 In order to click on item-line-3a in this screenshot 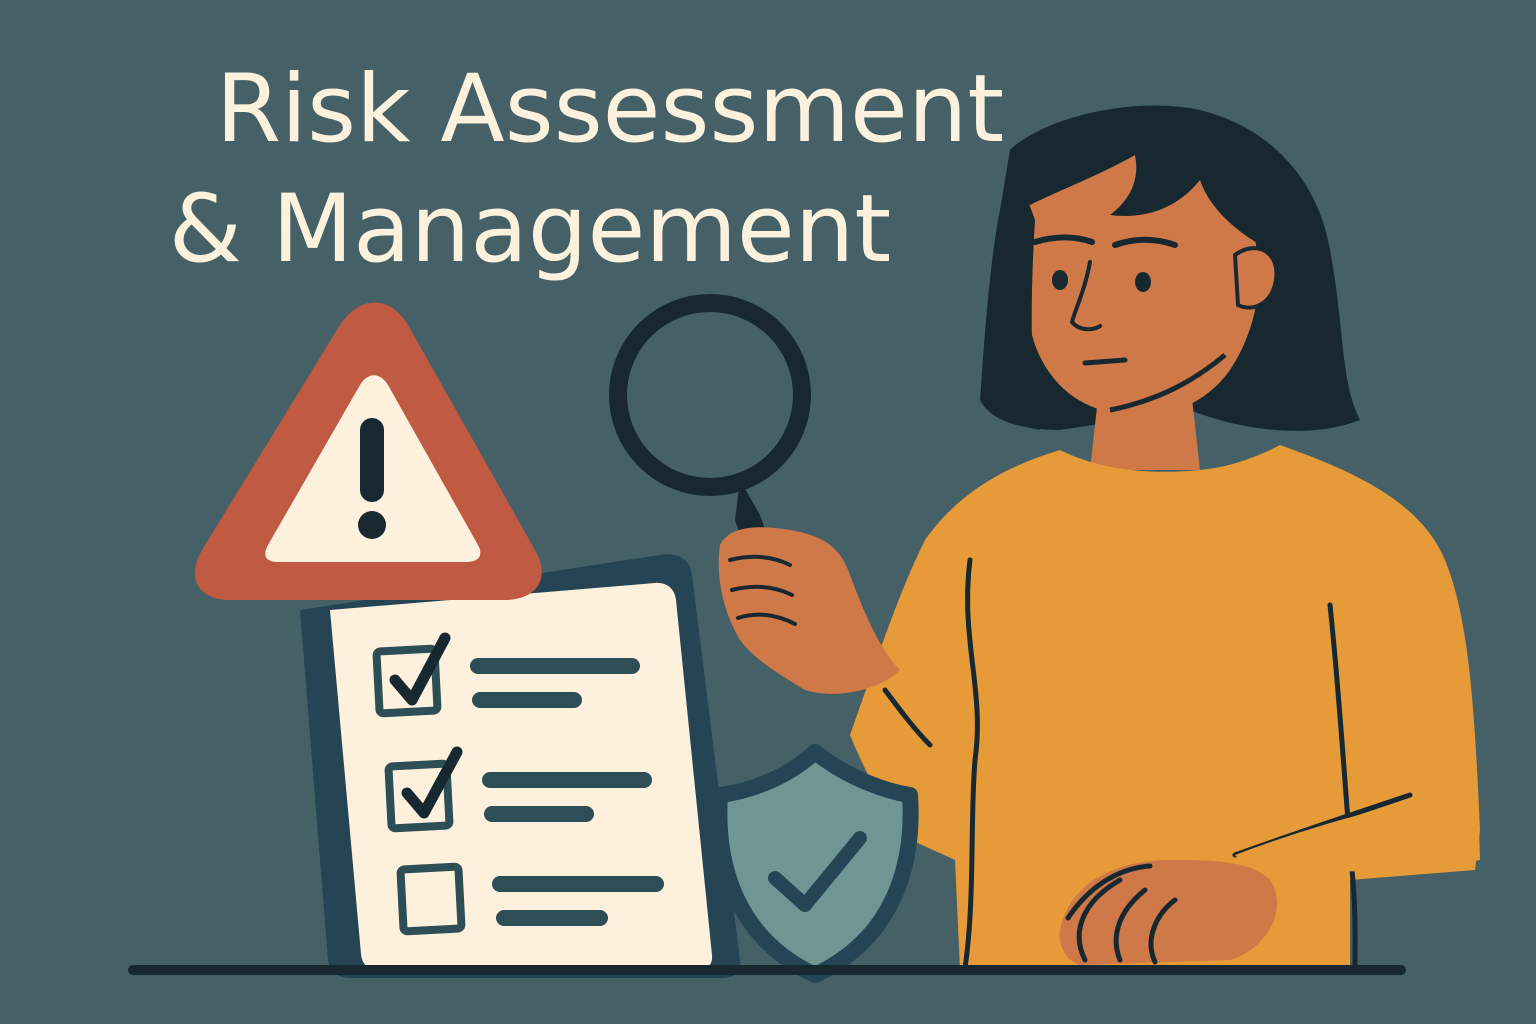, I will do `click(578, 884)`.